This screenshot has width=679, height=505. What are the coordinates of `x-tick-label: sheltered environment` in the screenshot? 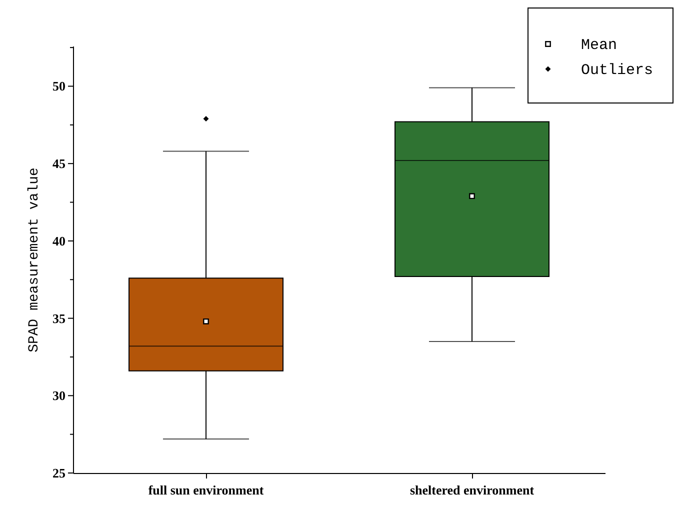 It's located at (472, 490).